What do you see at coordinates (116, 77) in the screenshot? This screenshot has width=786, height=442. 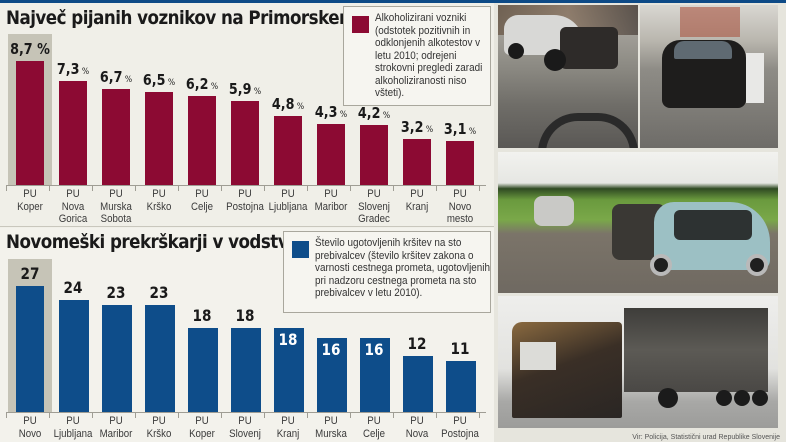 I see `value-label: 6,7 %` at bounding box center [116, 77].